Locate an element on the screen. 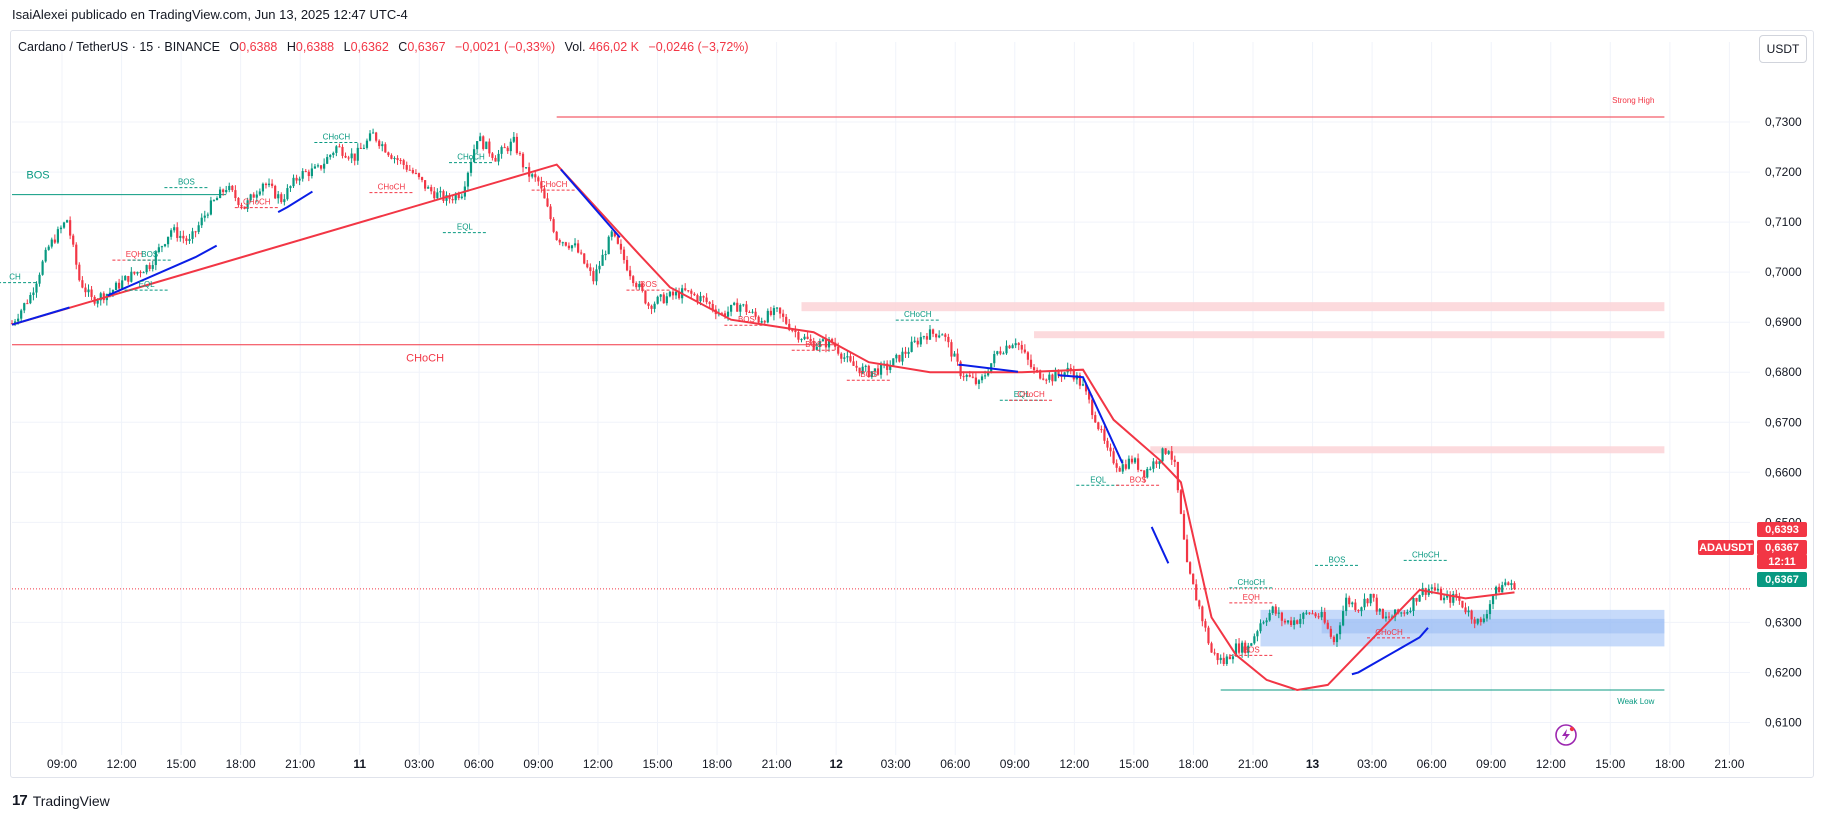 This screenshot has height=820, width=1826. tradingview-logo: 17 TradingView is located at coordinates (61, 800).